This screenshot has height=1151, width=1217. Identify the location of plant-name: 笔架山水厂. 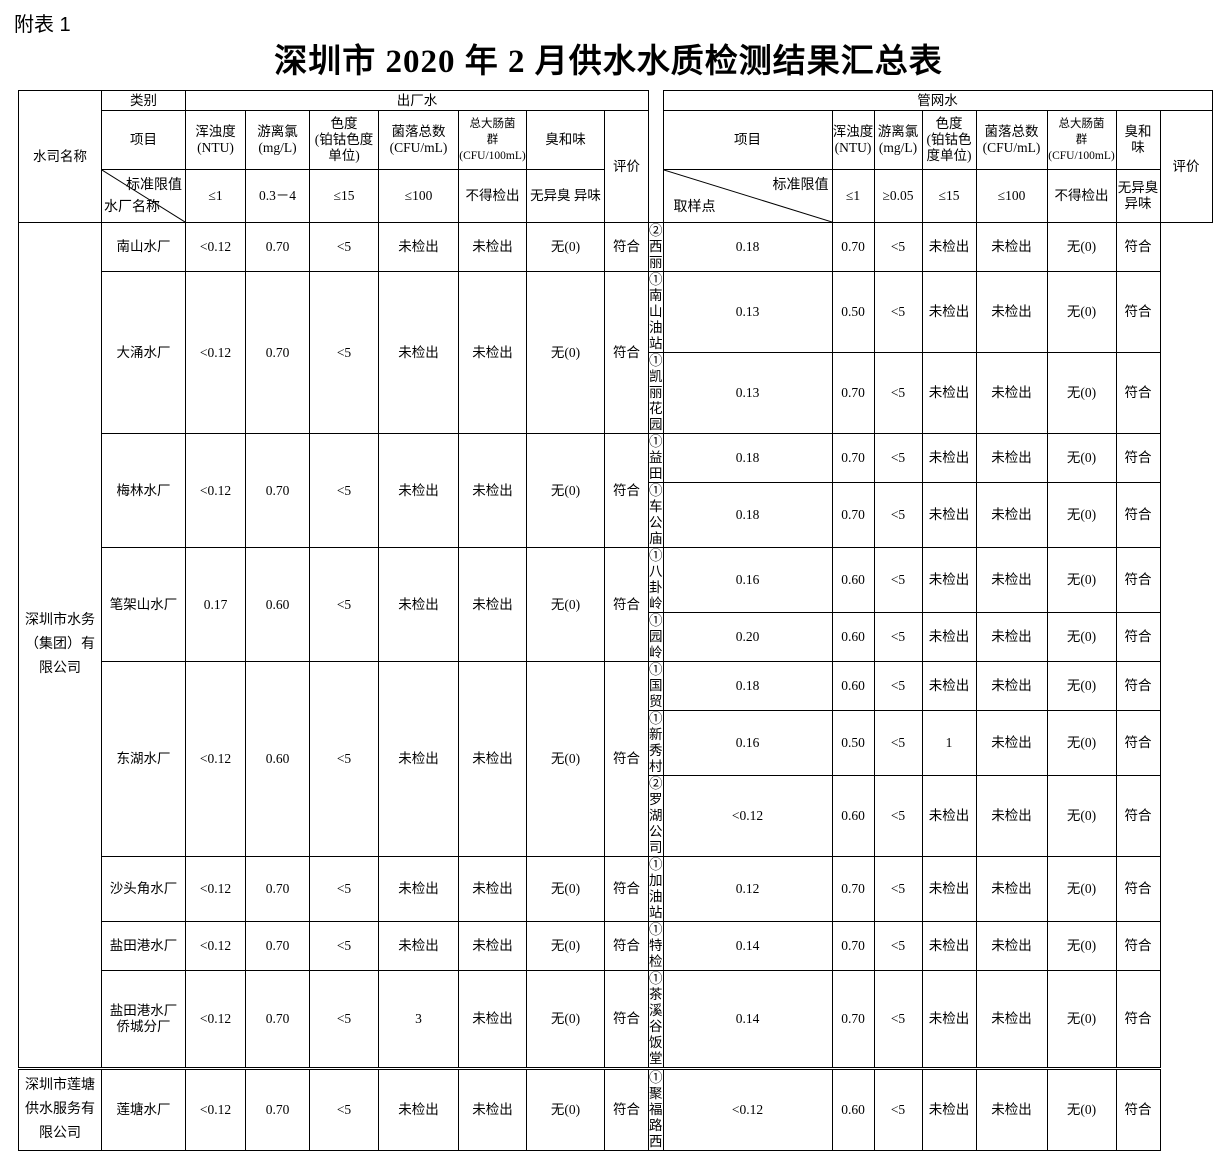
(143, 604).